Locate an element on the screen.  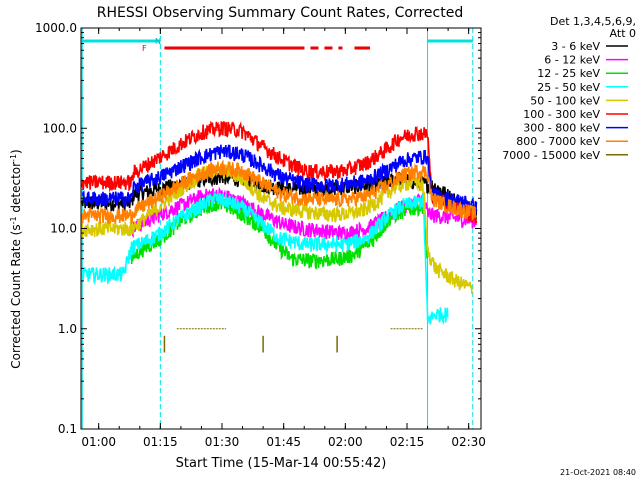
legend-entry-label: 3 - 6 keV is located at coordinates (575, 46).